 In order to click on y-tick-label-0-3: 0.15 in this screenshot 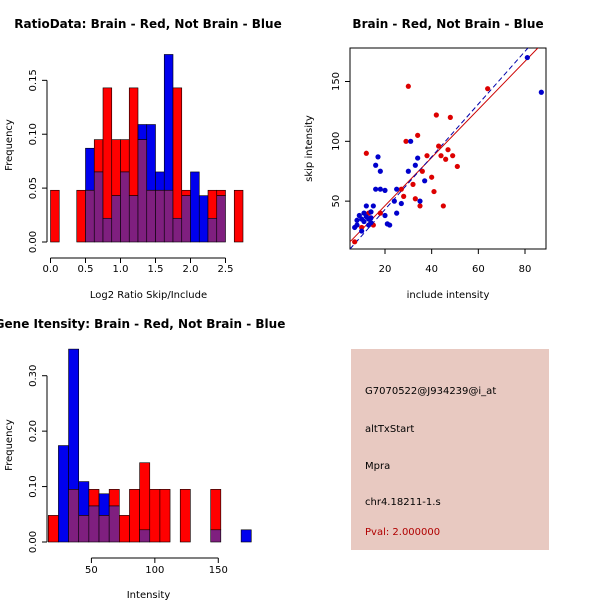, I will do `click(33, 80)`.